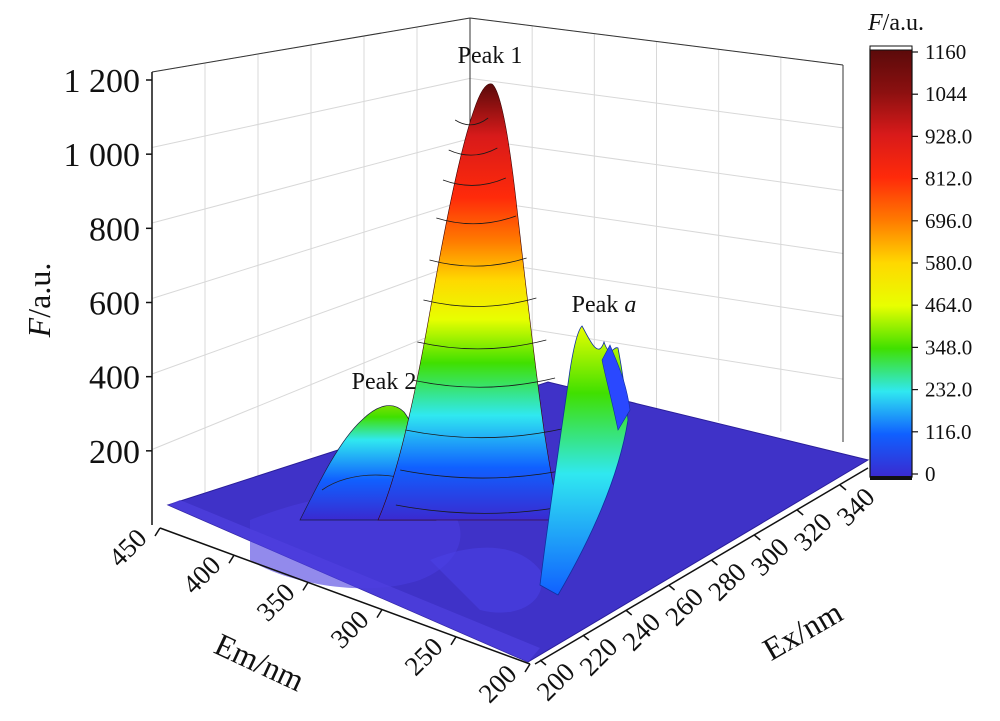 This screenshot has height=721, width=1000. Describe the element at coordinates (948, 136) in the screenshot. I see `colorbar-tick-label: 928.0` at that location.